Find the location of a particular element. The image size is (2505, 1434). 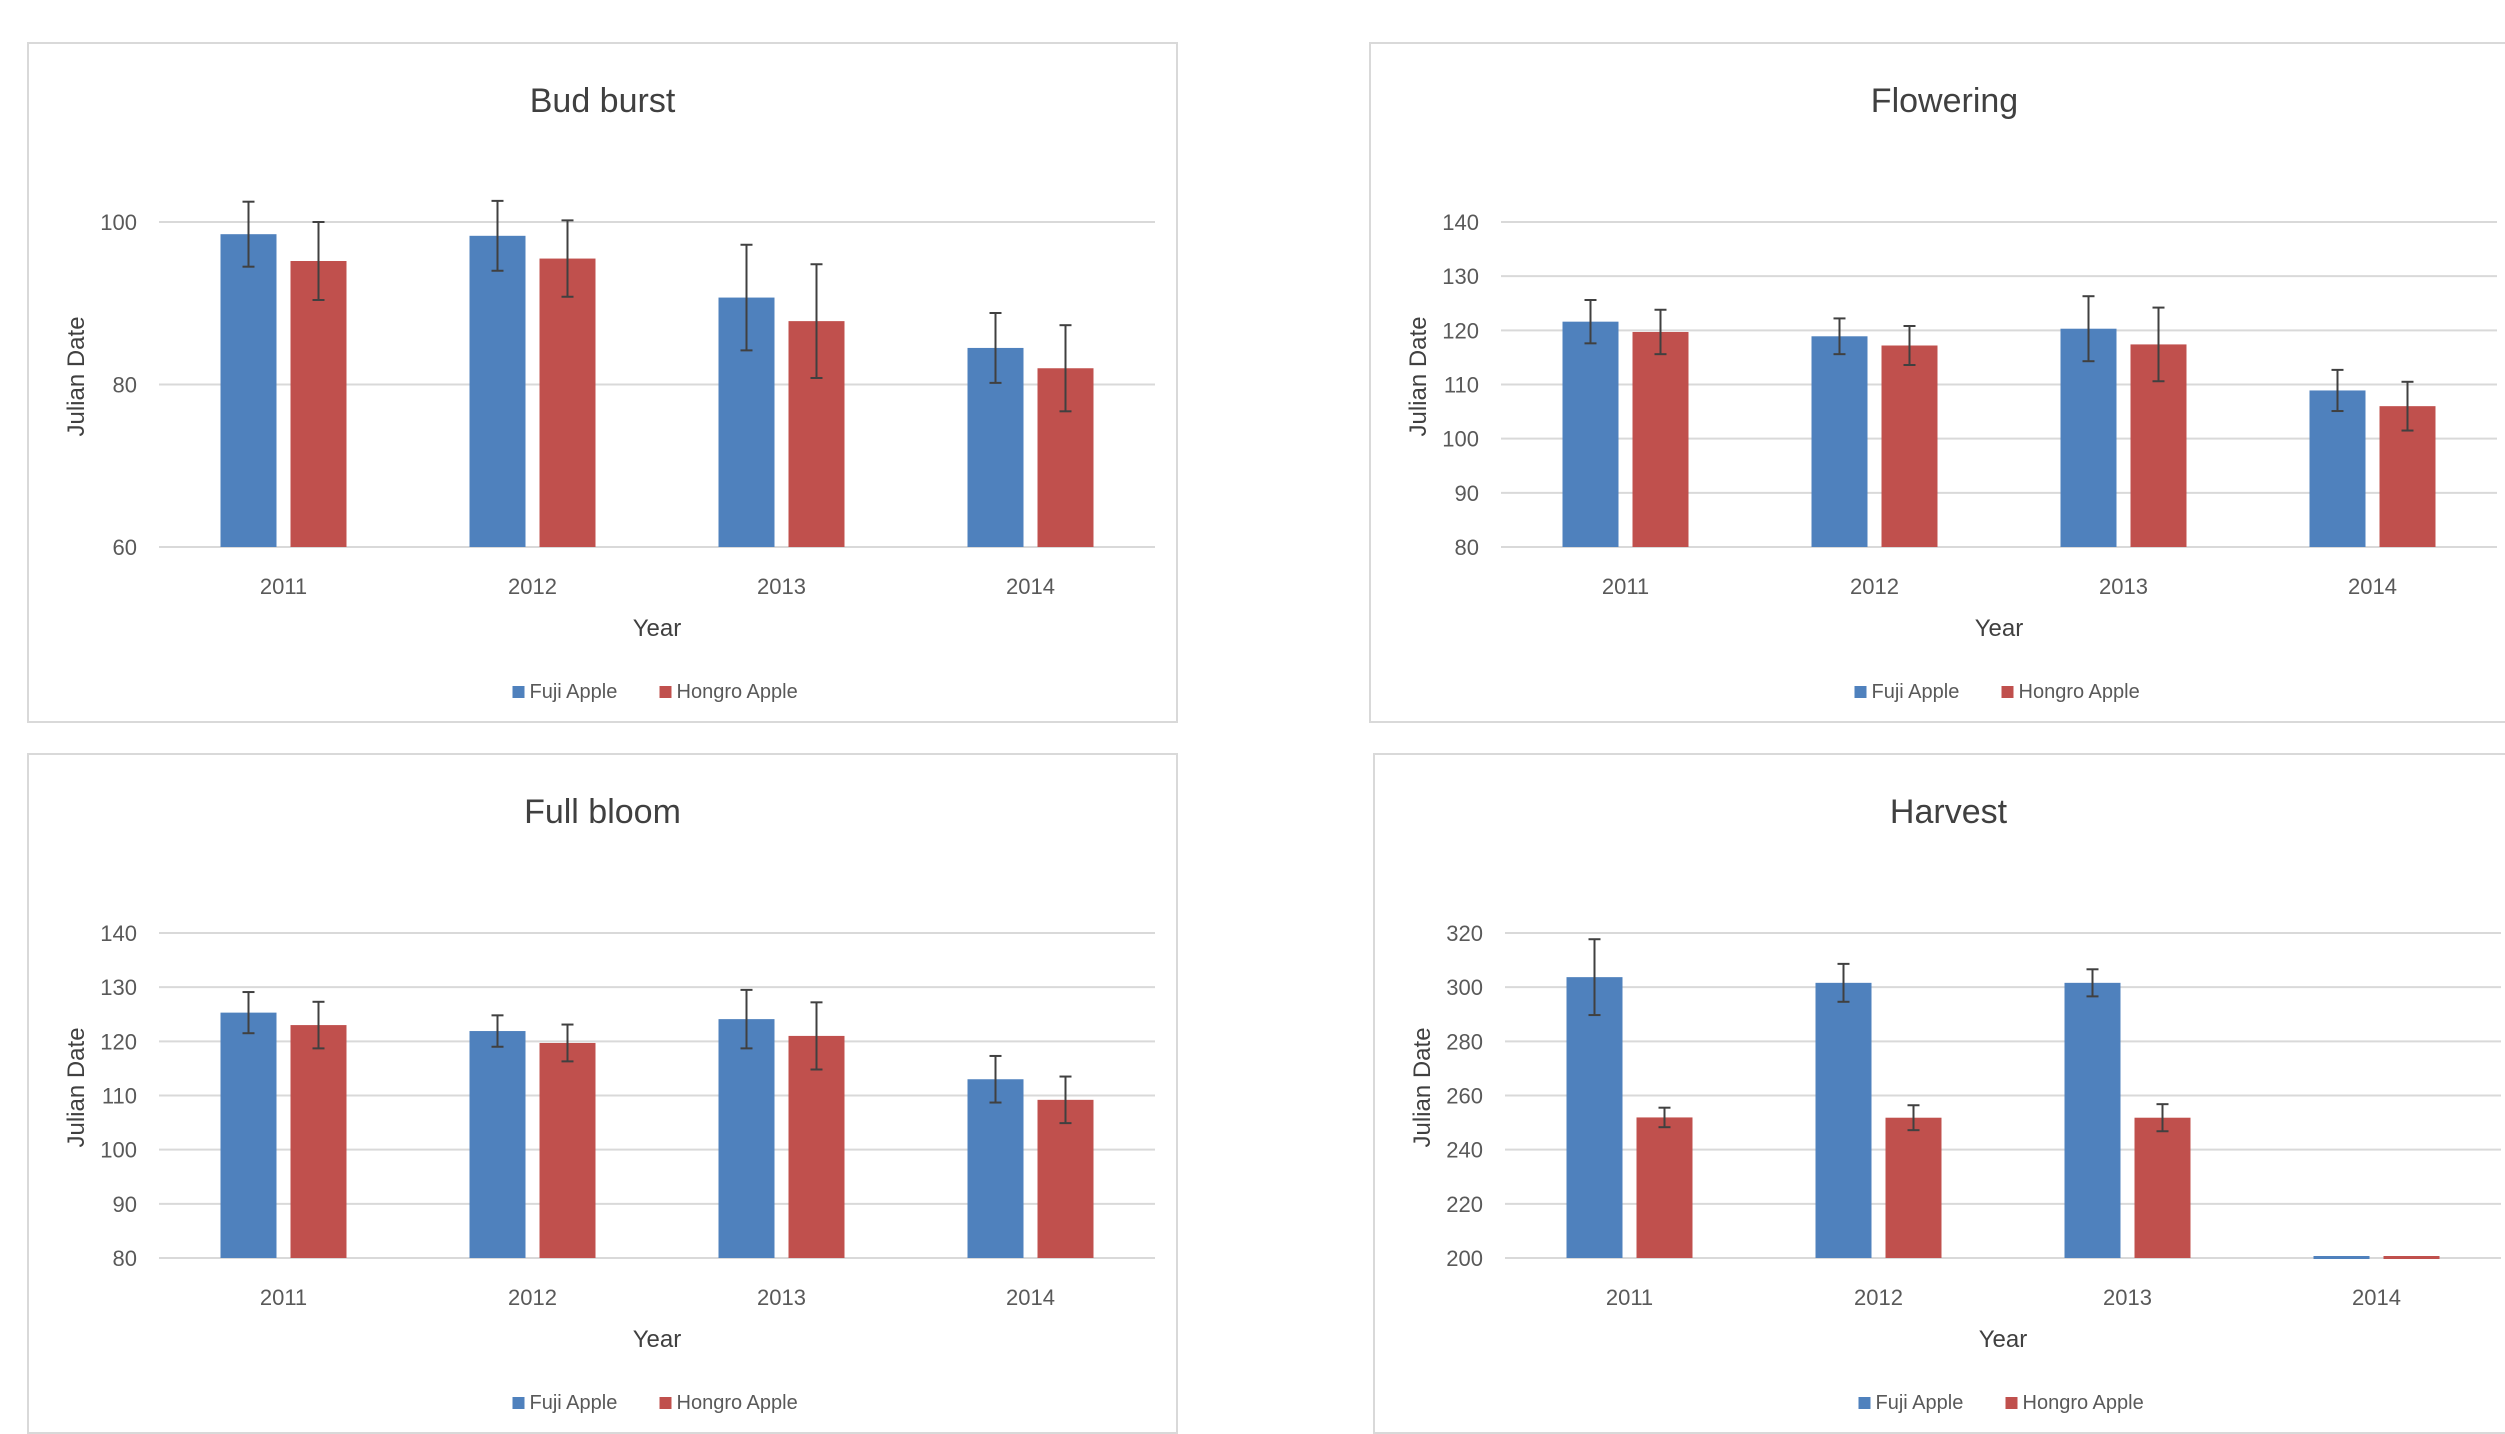

y-tick-label: 240 is located at coordinates (1464, 1150).